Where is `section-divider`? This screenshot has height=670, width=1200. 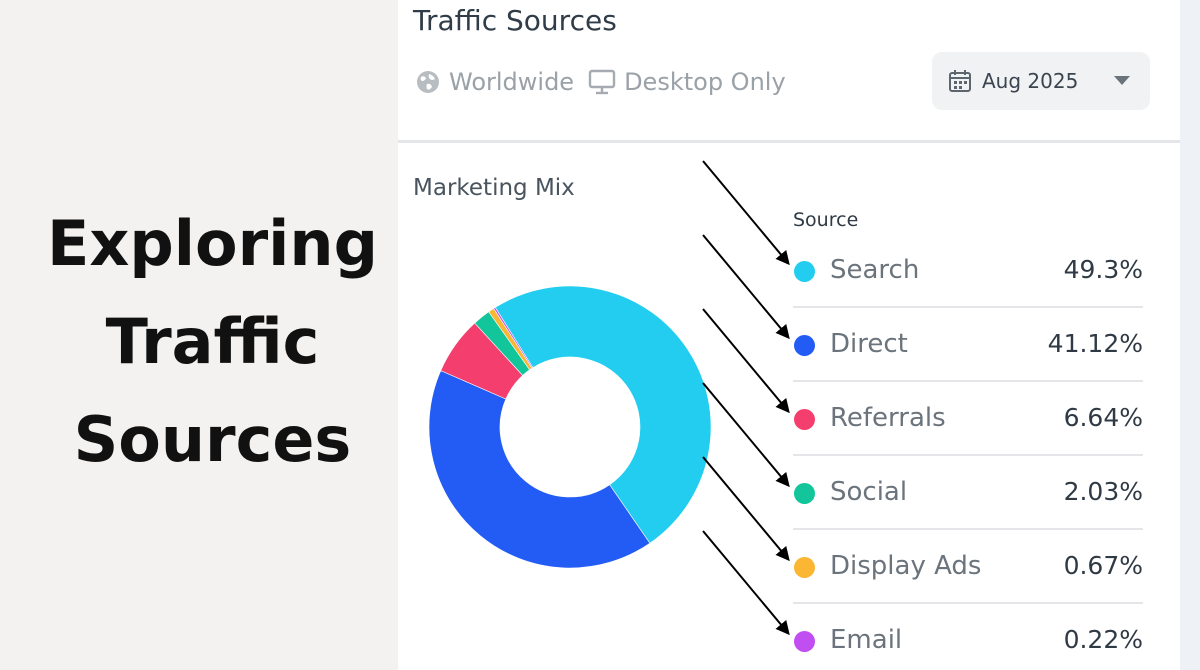
section-divider is located at coordinates (789, 141).